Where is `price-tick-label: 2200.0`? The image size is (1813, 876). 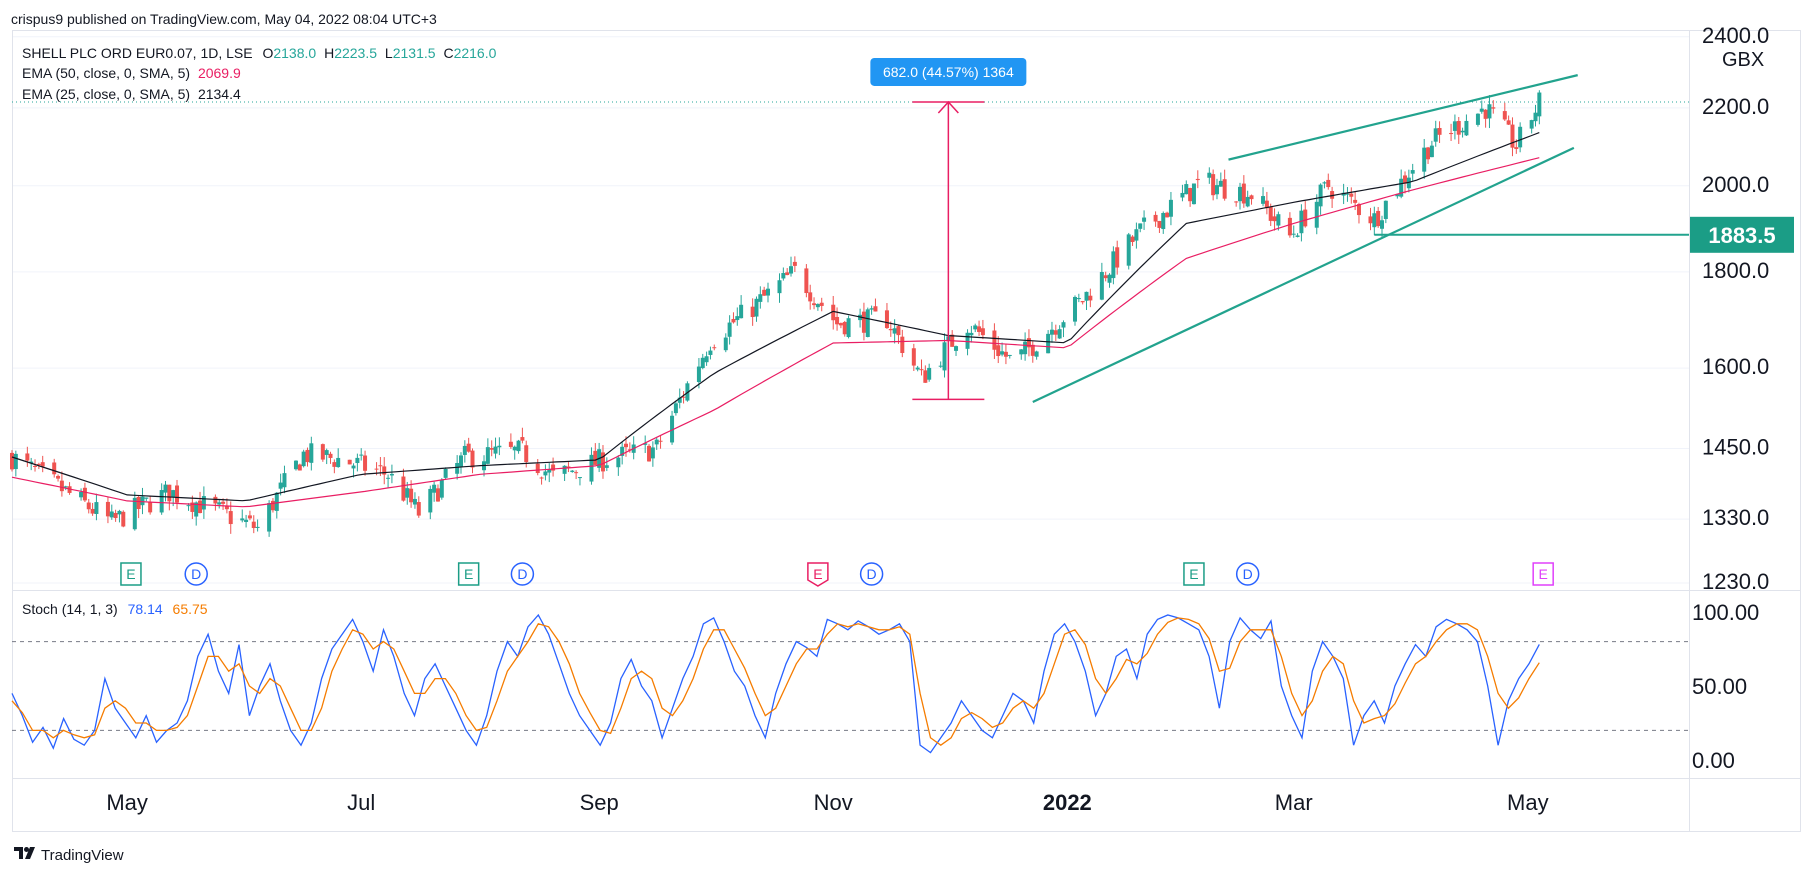 price-tick-label: 2200.0 is located at coordinates (1735, 106).